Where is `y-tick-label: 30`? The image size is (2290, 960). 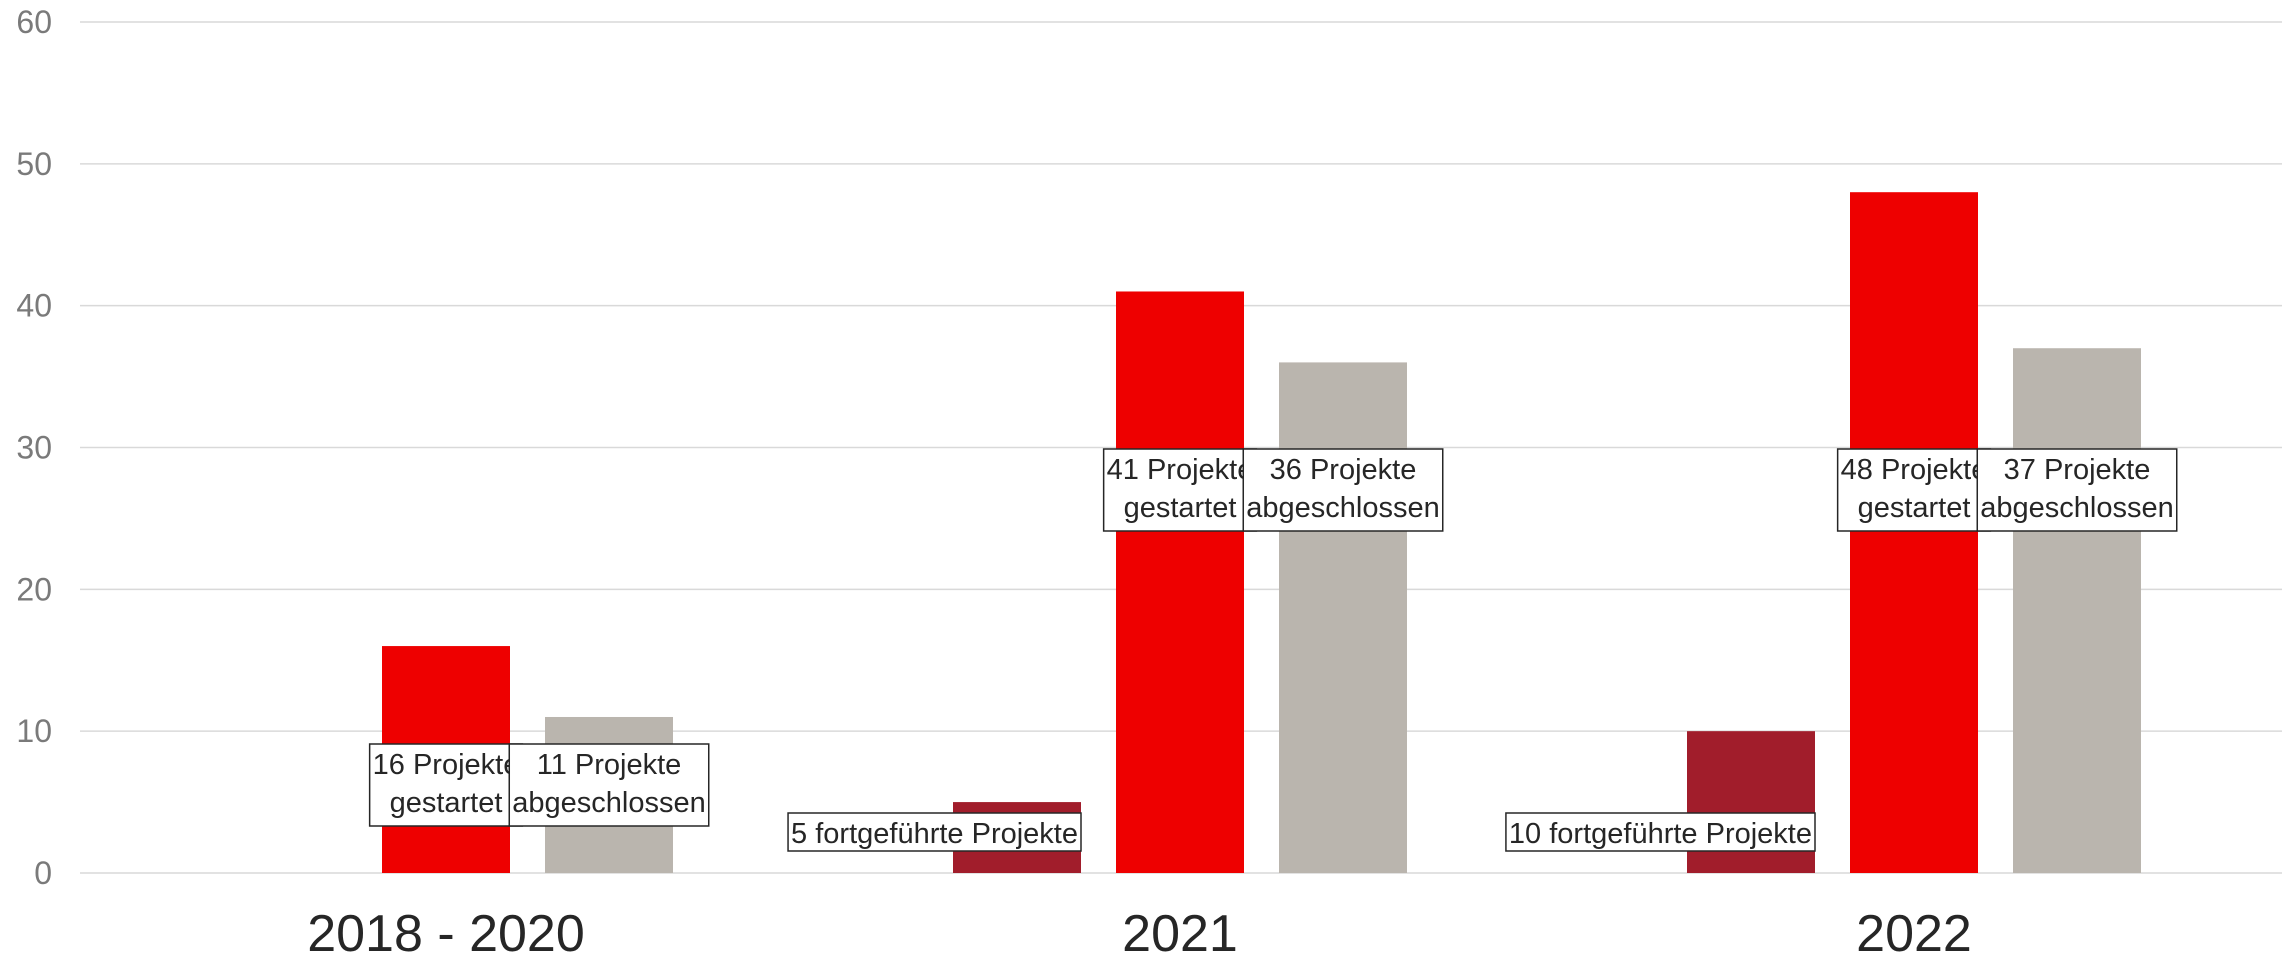
y-tick-label: 30 is located at coordinates (34, 448).